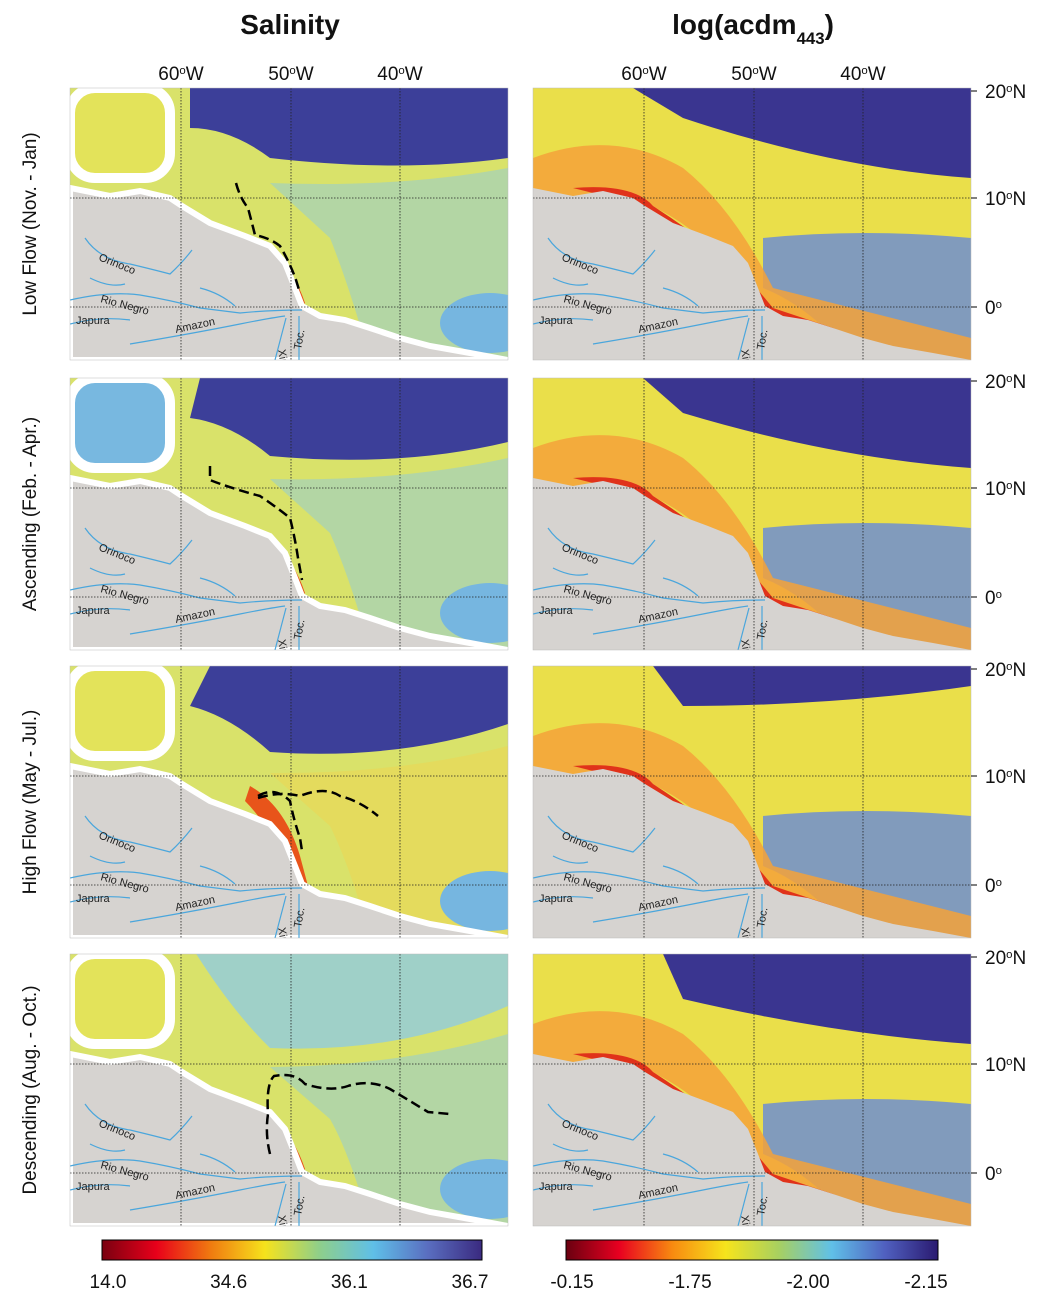  What do you see at coordinates (228, 1282) in the screenshot?
I see `colorbar-tick-label: 34.6` at bounding box center [228, 1282].